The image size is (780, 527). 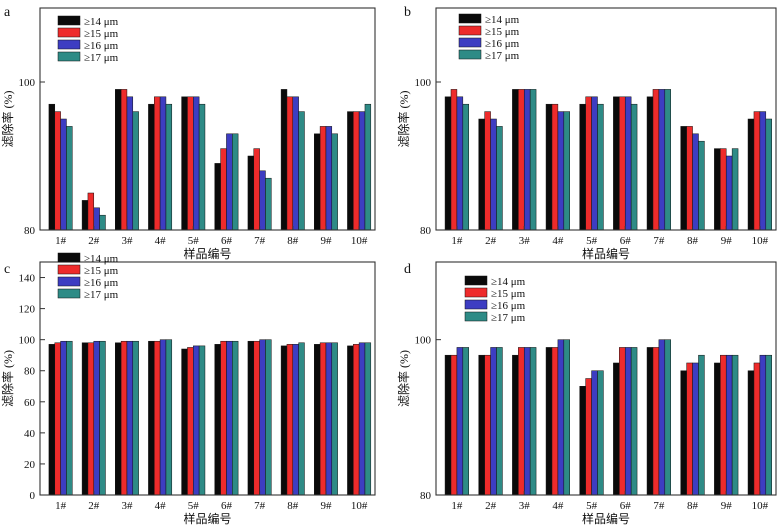 What do you see at coordinates (491, 506) in the screenshot?
I see `x-tick-label: 2#` at bounding box center [491, 506].